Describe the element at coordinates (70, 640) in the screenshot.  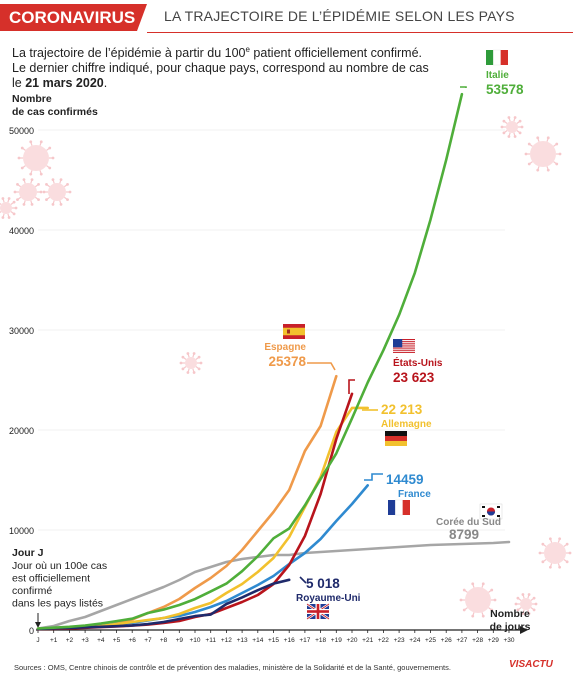
I see `x-tick-label: +2` at that location.